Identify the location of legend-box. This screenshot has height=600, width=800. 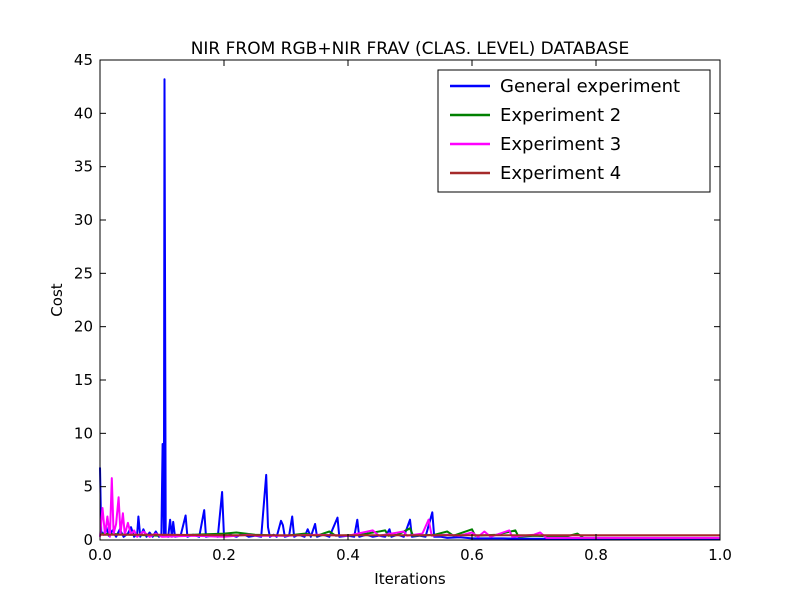
(574, 131).